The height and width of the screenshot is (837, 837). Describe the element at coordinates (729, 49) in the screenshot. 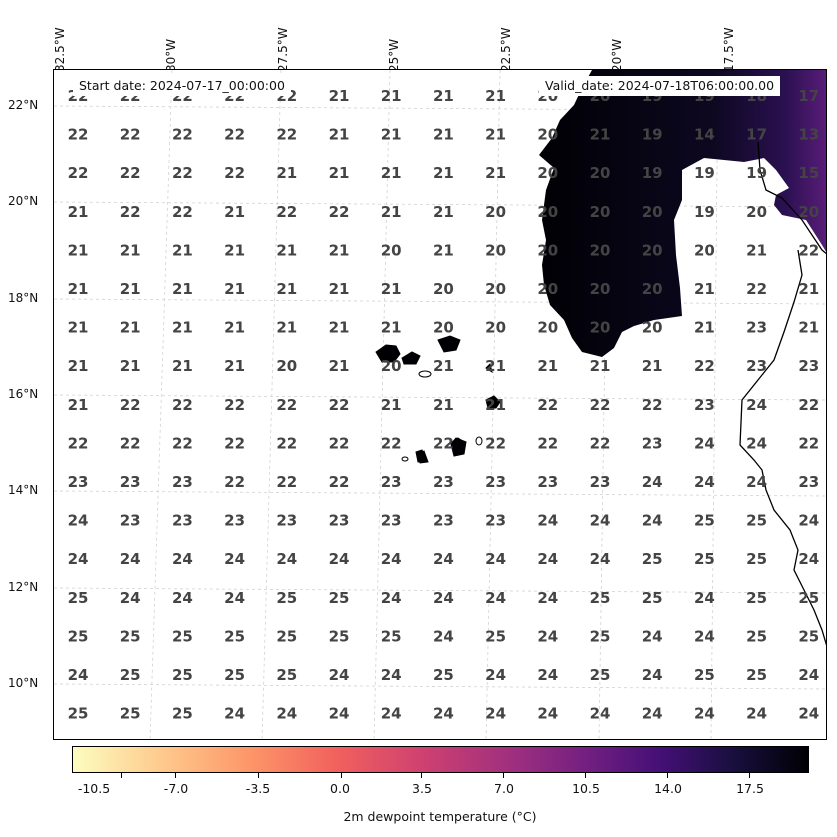

I see `lon-label-17-5w: 17.5°W` at that location.